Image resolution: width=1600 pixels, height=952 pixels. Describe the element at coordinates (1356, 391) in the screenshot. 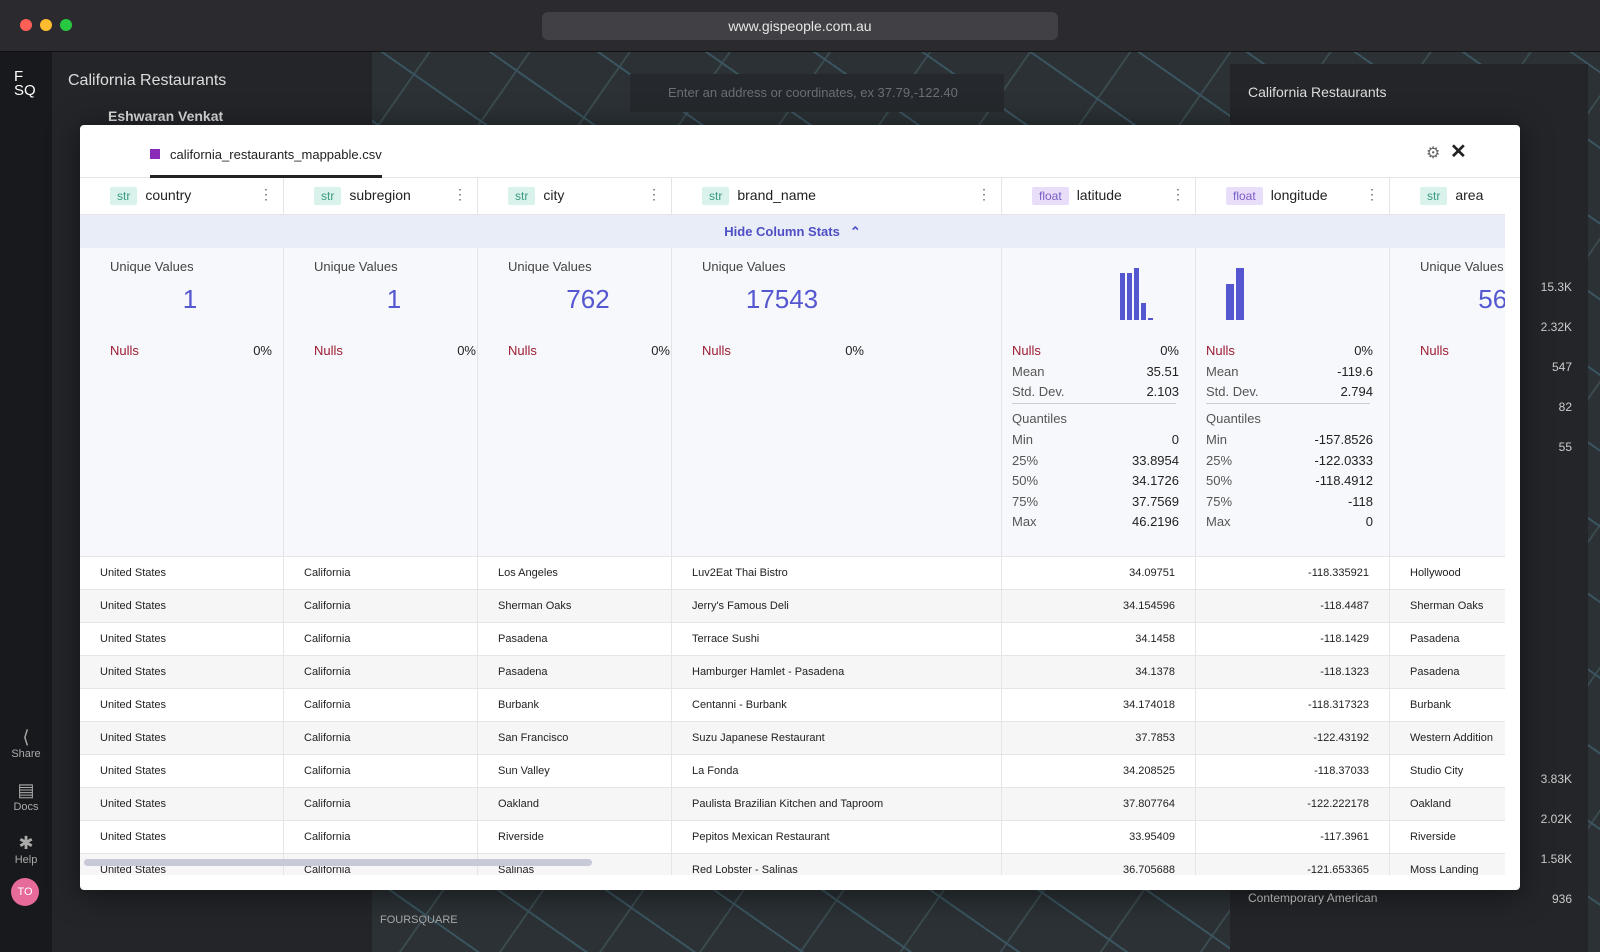

I see `stat-value: 2.794` at that location.